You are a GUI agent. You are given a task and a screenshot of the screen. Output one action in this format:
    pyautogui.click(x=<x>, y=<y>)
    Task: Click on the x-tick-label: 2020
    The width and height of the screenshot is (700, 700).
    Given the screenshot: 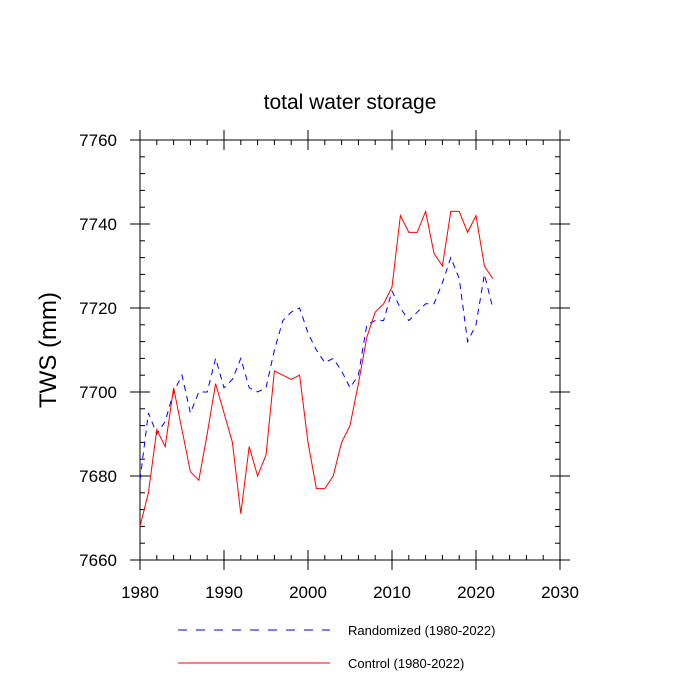 What is the action you would take?
    pyautogui.click(x=476, y=592)
    